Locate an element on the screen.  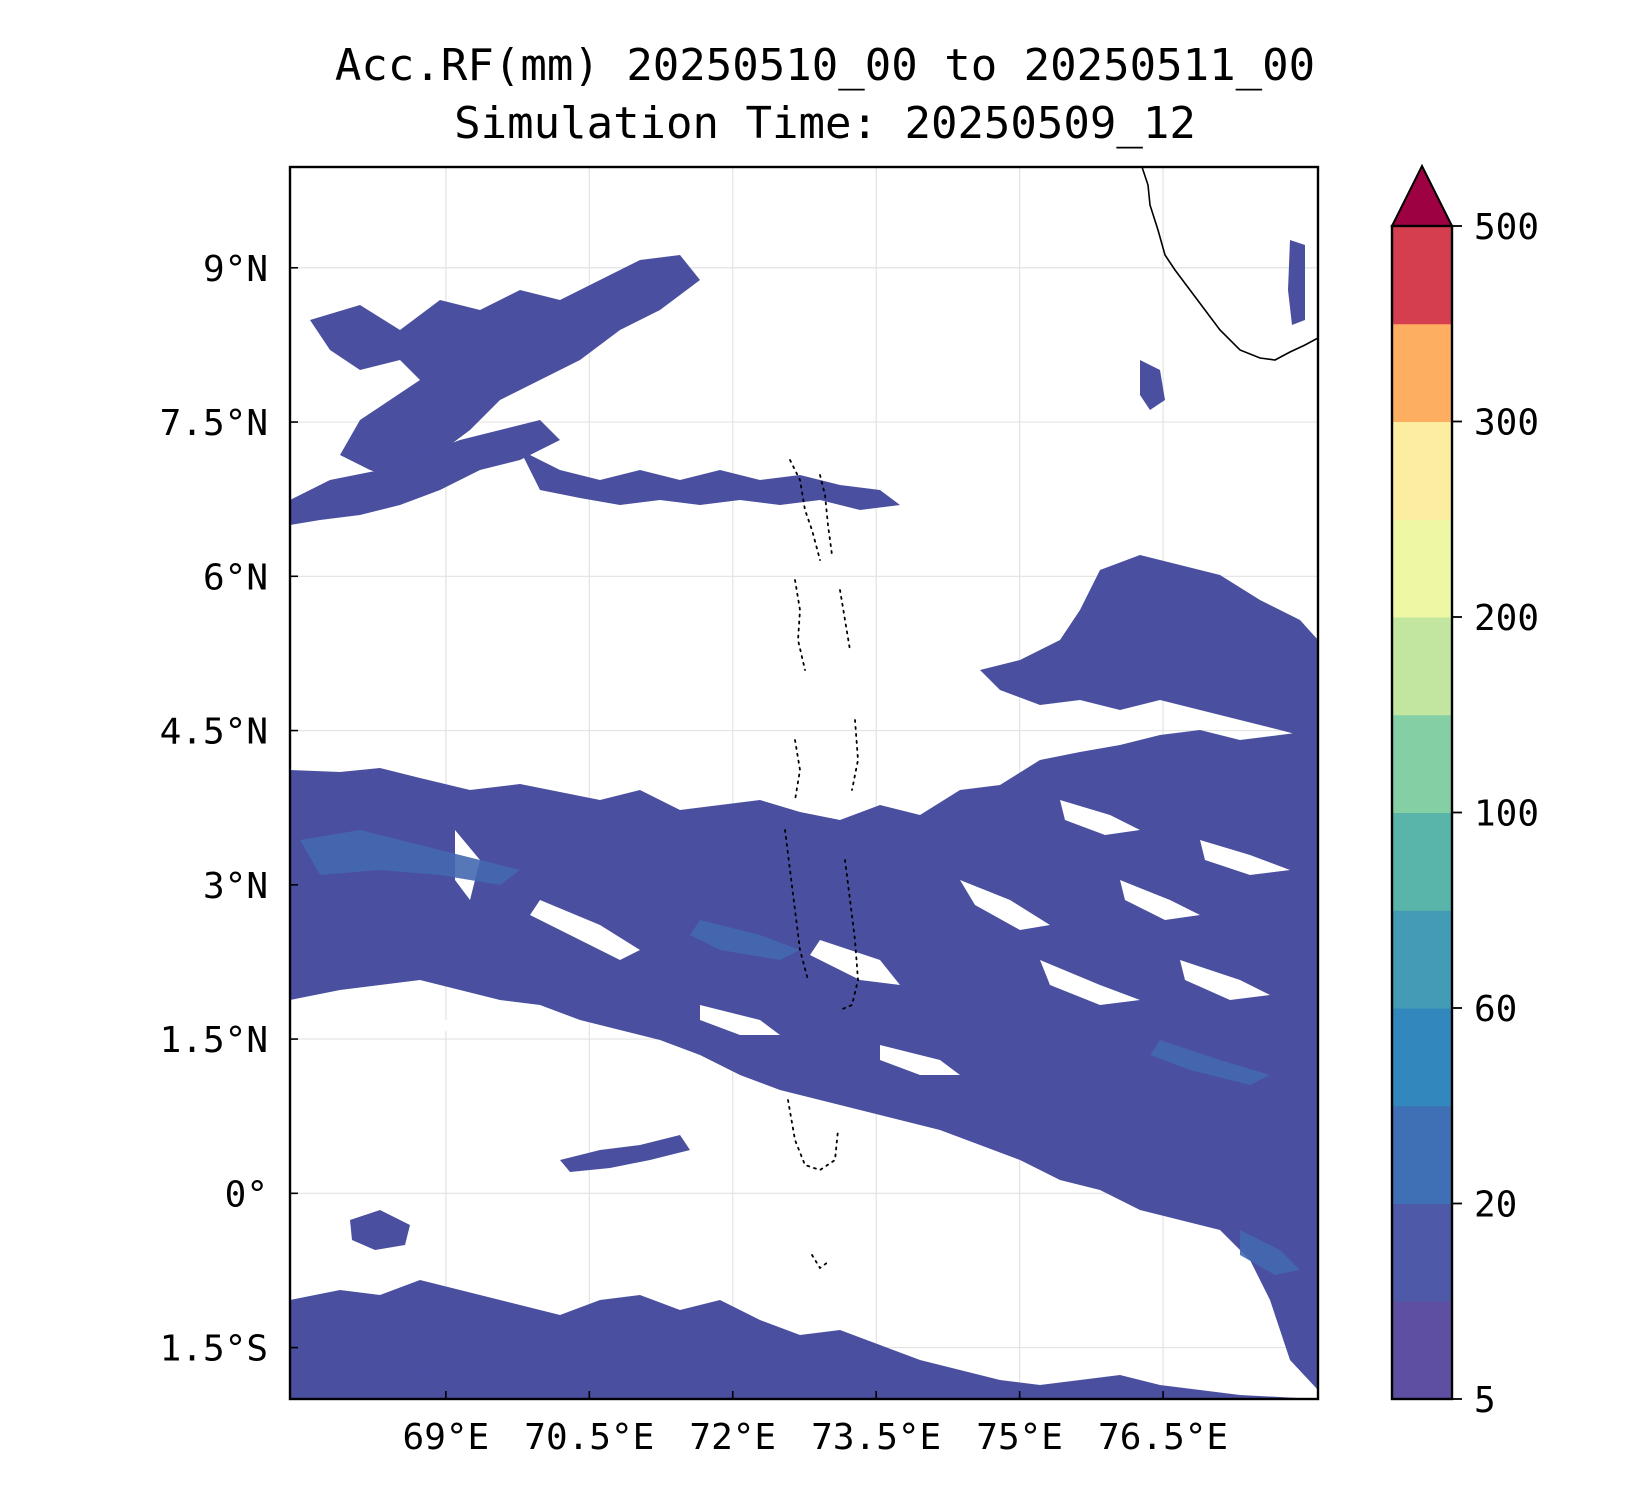
lon-tick-label: 76.5°E is located at coordinates (1163, 1437).